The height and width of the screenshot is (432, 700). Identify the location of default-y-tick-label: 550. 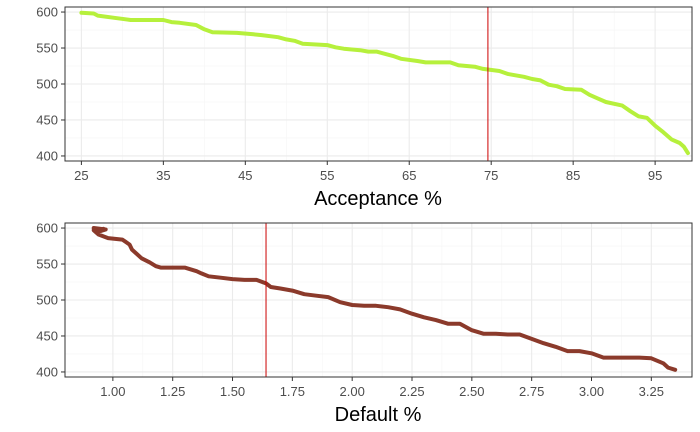
(47, 264).